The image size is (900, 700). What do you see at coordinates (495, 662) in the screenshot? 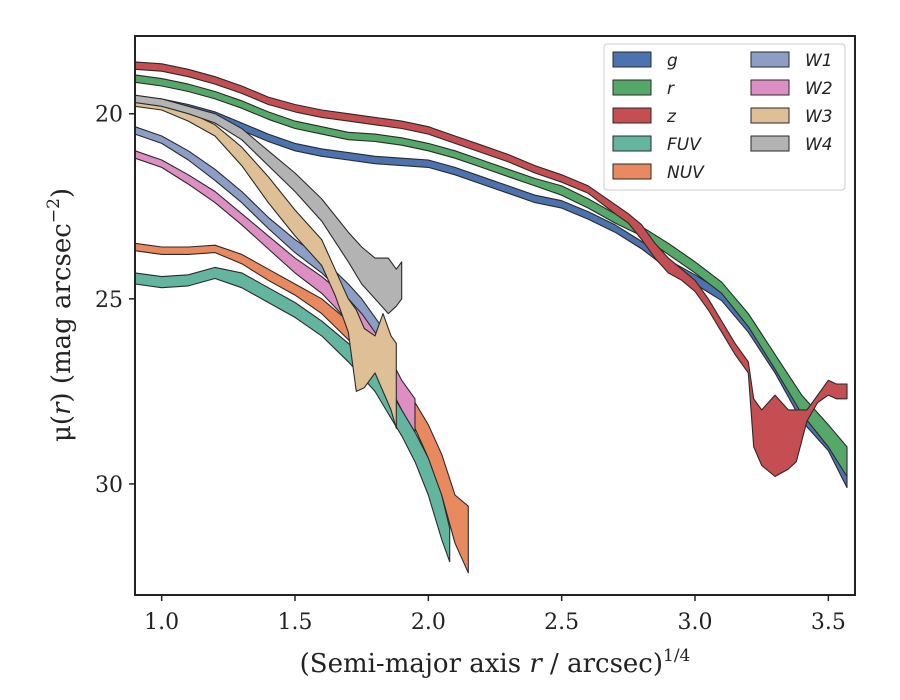
I see `x-axis-title: (Semi-major axis r / arcsec)1/4` at bounding box center [495, 662].